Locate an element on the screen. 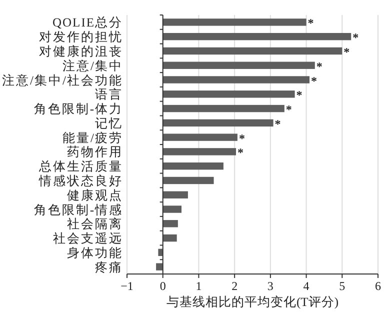 The image size is (392, 320). y-tick-label: 记忆 is located at coordinates (109, 123).